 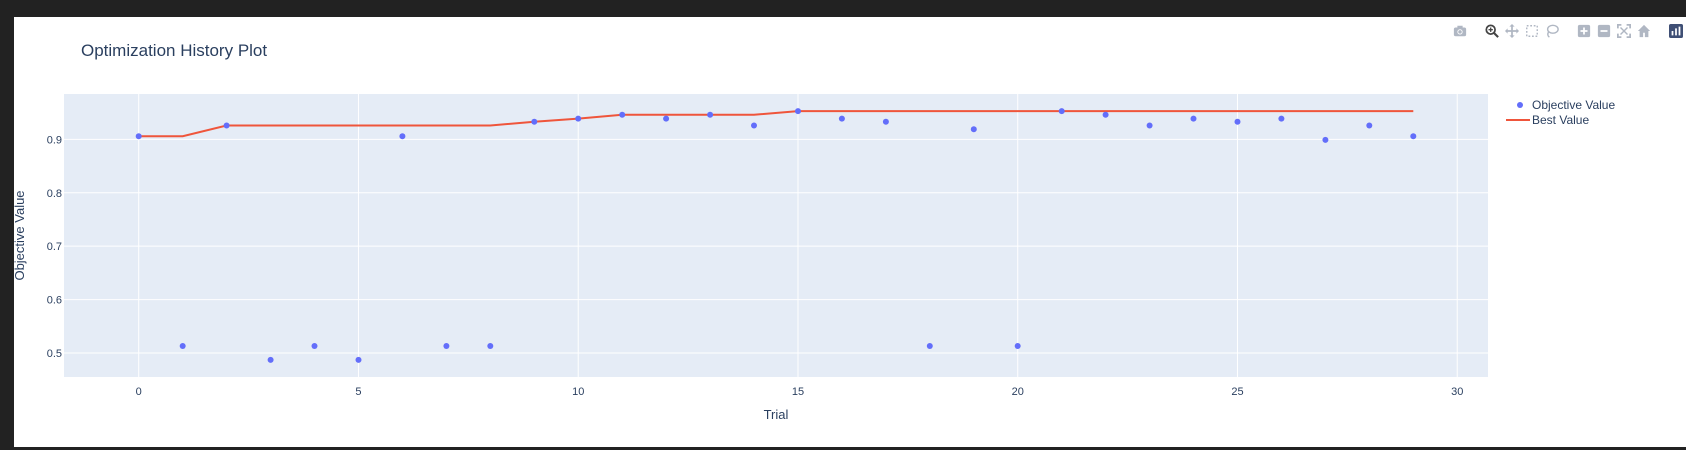 What do you see at coordinates (1552, 31) in the screenshot?
I see `lasso-select-icon` at bounding box center [1552, 31].